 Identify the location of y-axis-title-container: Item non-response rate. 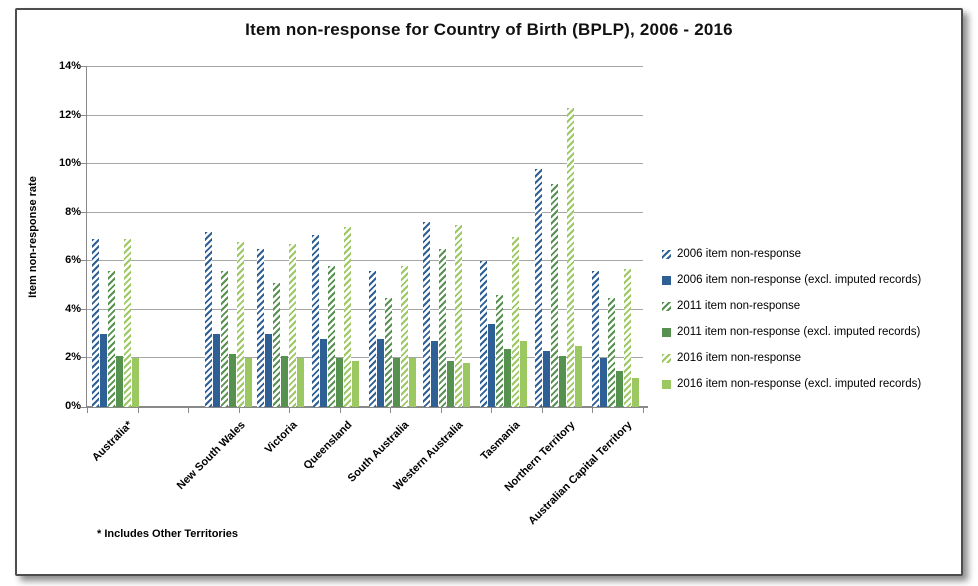
(33, 237).